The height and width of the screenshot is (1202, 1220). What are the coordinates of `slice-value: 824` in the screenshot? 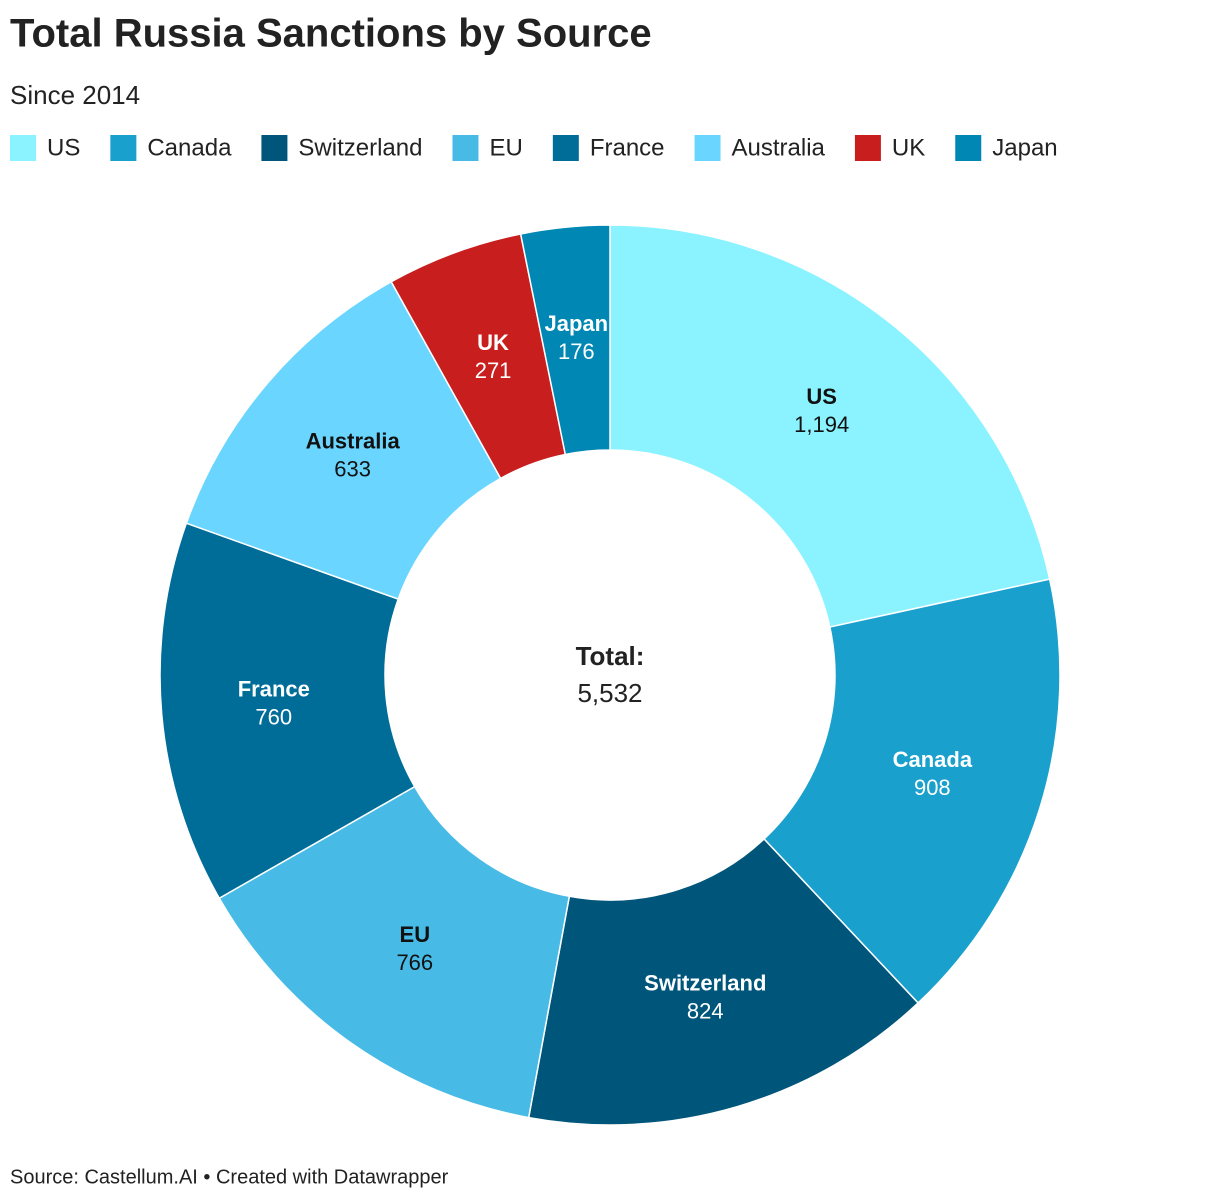 It's located at (705, 1011).